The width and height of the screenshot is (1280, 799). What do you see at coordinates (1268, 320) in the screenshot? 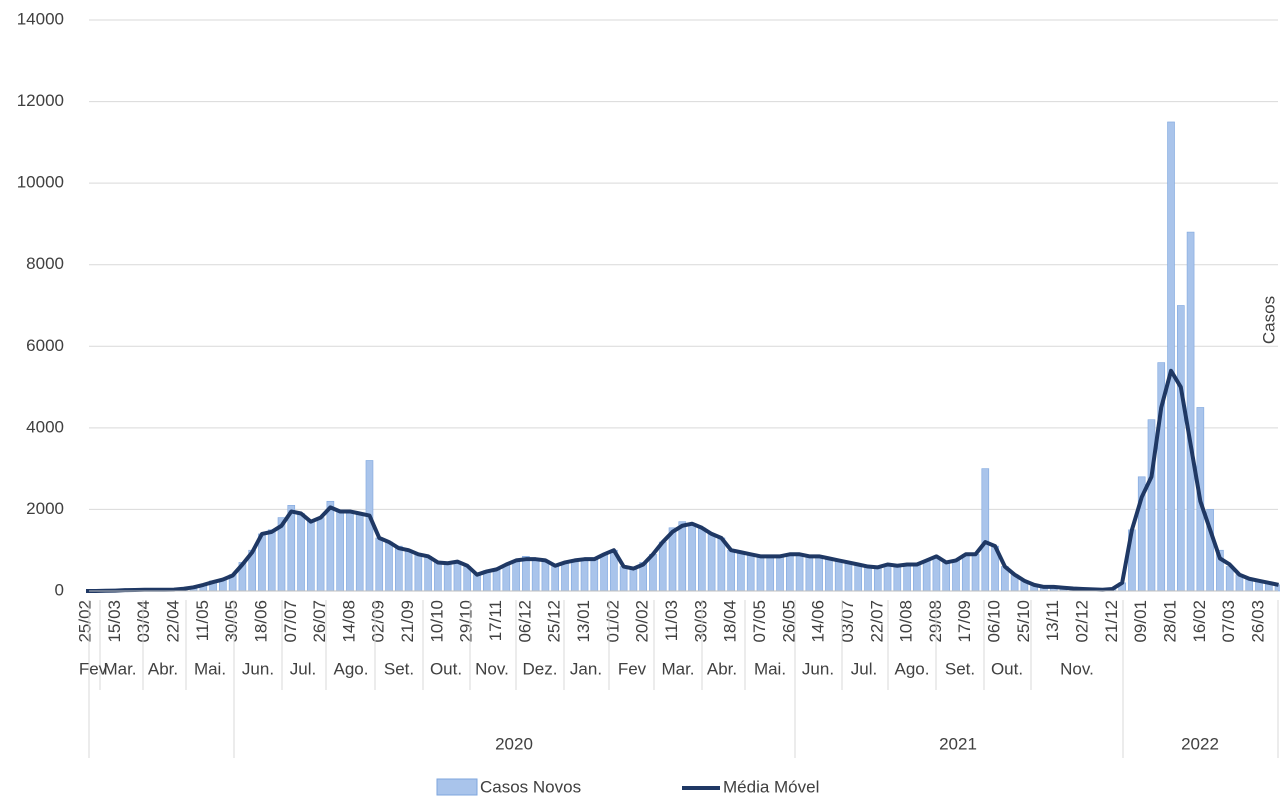
I see `y-axis-label: Casos` at bounding box center [1268, 320].